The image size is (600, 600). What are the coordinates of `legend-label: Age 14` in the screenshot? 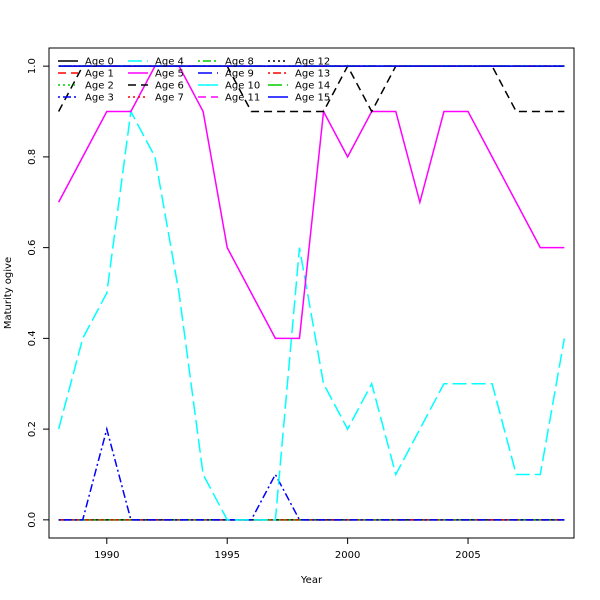 It's located at (312, 86).